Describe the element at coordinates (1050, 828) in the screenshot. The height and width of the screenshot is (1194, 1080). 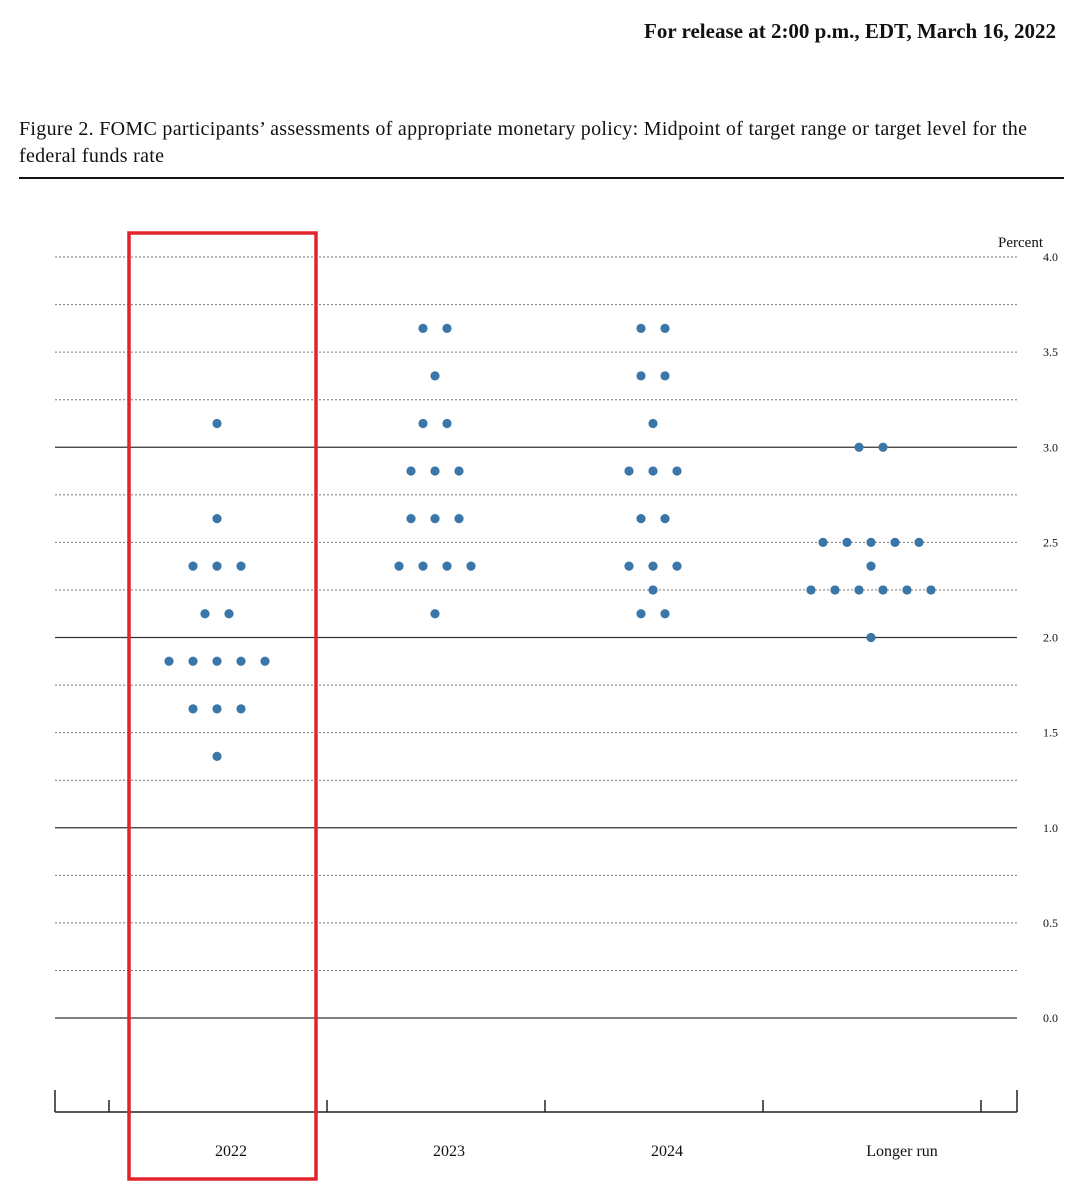
I see `y-tick-label: 1.0` at that location.